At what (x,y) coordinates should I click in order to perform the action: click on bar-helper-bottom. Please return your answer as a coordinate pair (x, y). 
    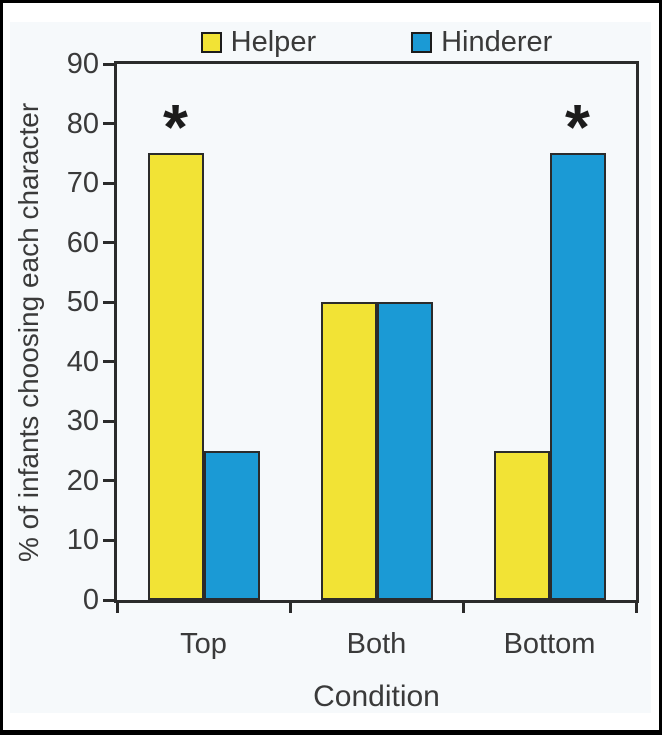
    Looking at the image, I should click on (521, 525).